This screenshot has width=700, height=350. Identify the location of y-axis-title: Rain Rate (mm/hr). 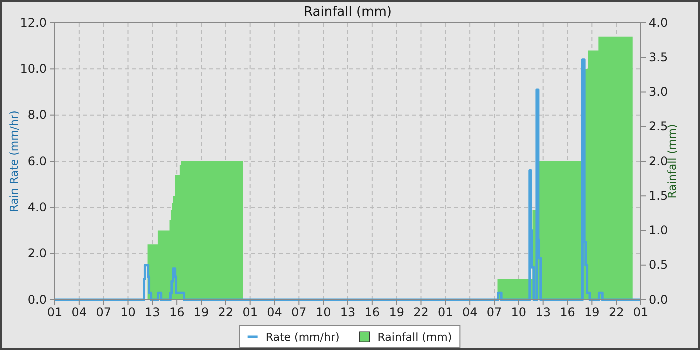
(14, 161).